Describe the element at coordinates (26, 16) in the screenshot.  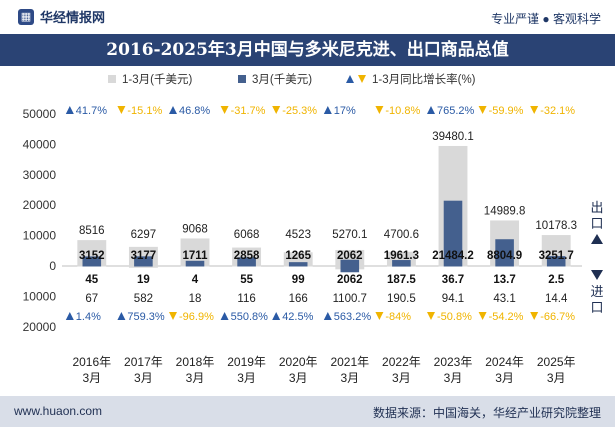
I see `logo-icon: ▦` at that location.